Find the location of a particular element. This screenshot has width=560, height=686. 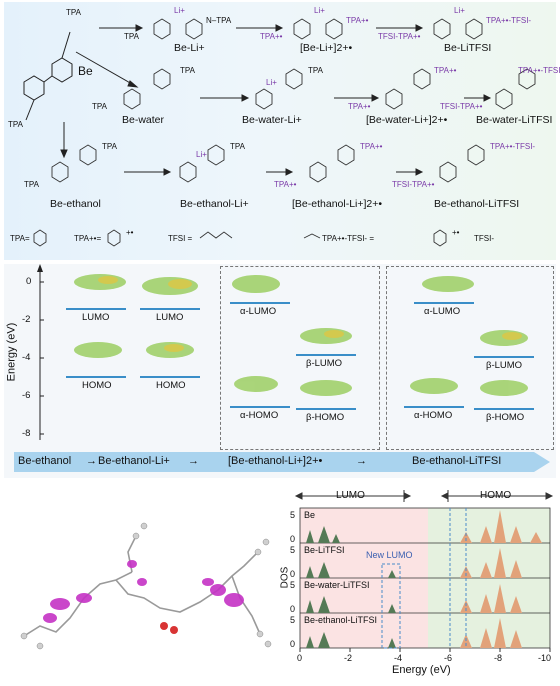

dos-new-lumo-label: New LUMO is located at coordinates (389, 555).